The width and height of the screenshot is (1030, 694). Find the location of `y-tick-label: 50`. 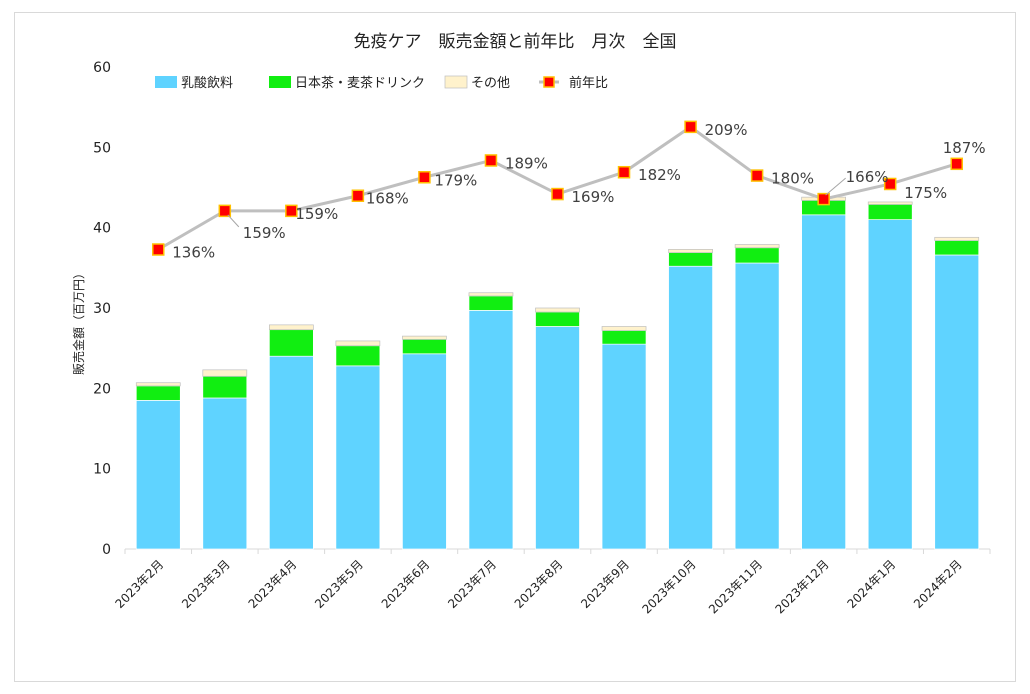

y-tick-label: 50 is located at coordinates (102, 148).